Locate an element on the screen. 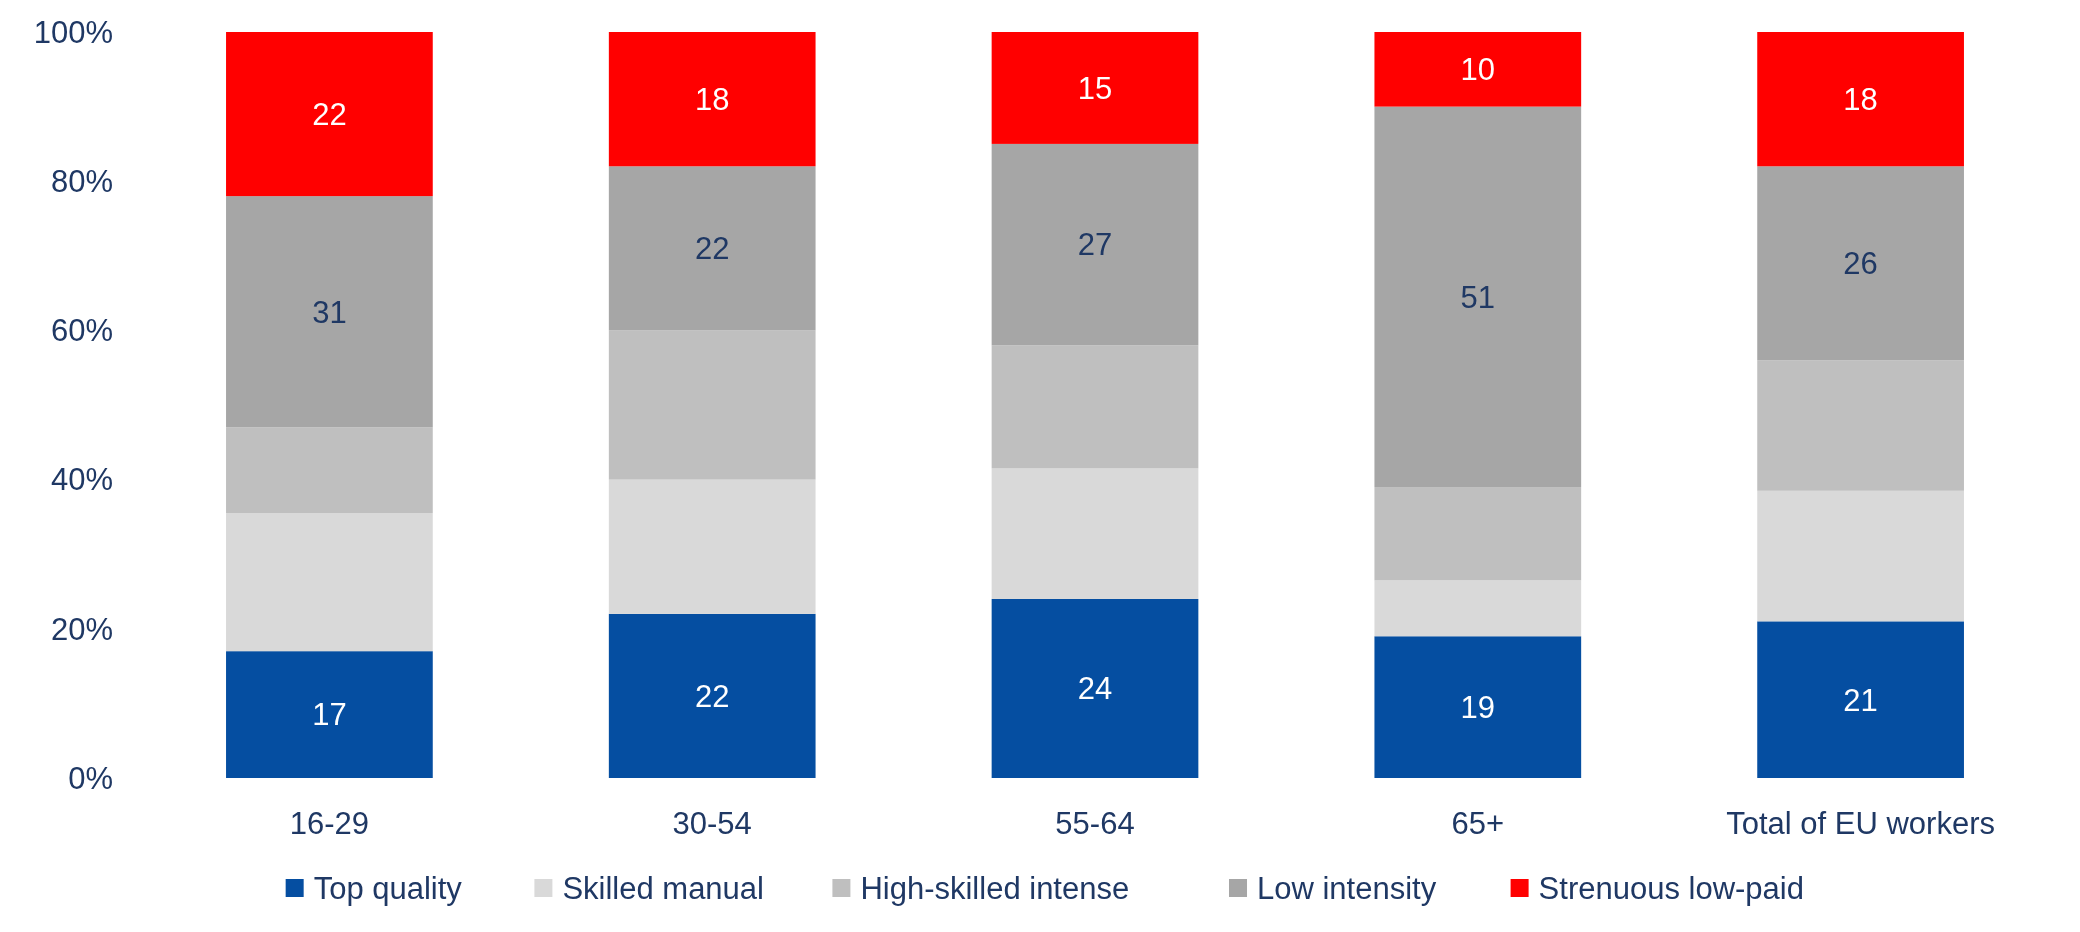 The image size is (2080, 932). x-tick-label: 30-54 is located at coordinates (712, 823).